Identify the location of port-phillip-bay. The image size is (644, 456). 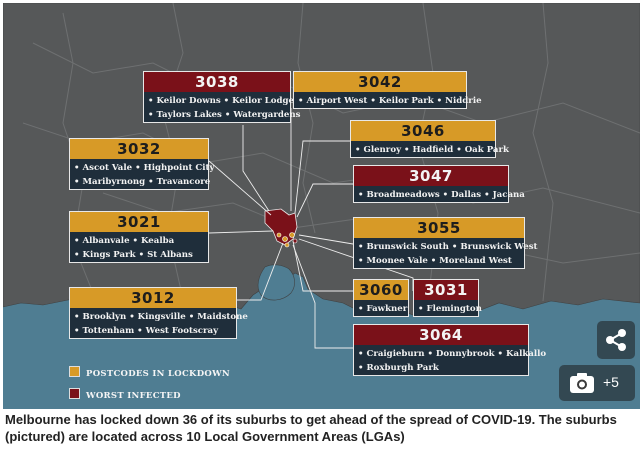
(276, 282).